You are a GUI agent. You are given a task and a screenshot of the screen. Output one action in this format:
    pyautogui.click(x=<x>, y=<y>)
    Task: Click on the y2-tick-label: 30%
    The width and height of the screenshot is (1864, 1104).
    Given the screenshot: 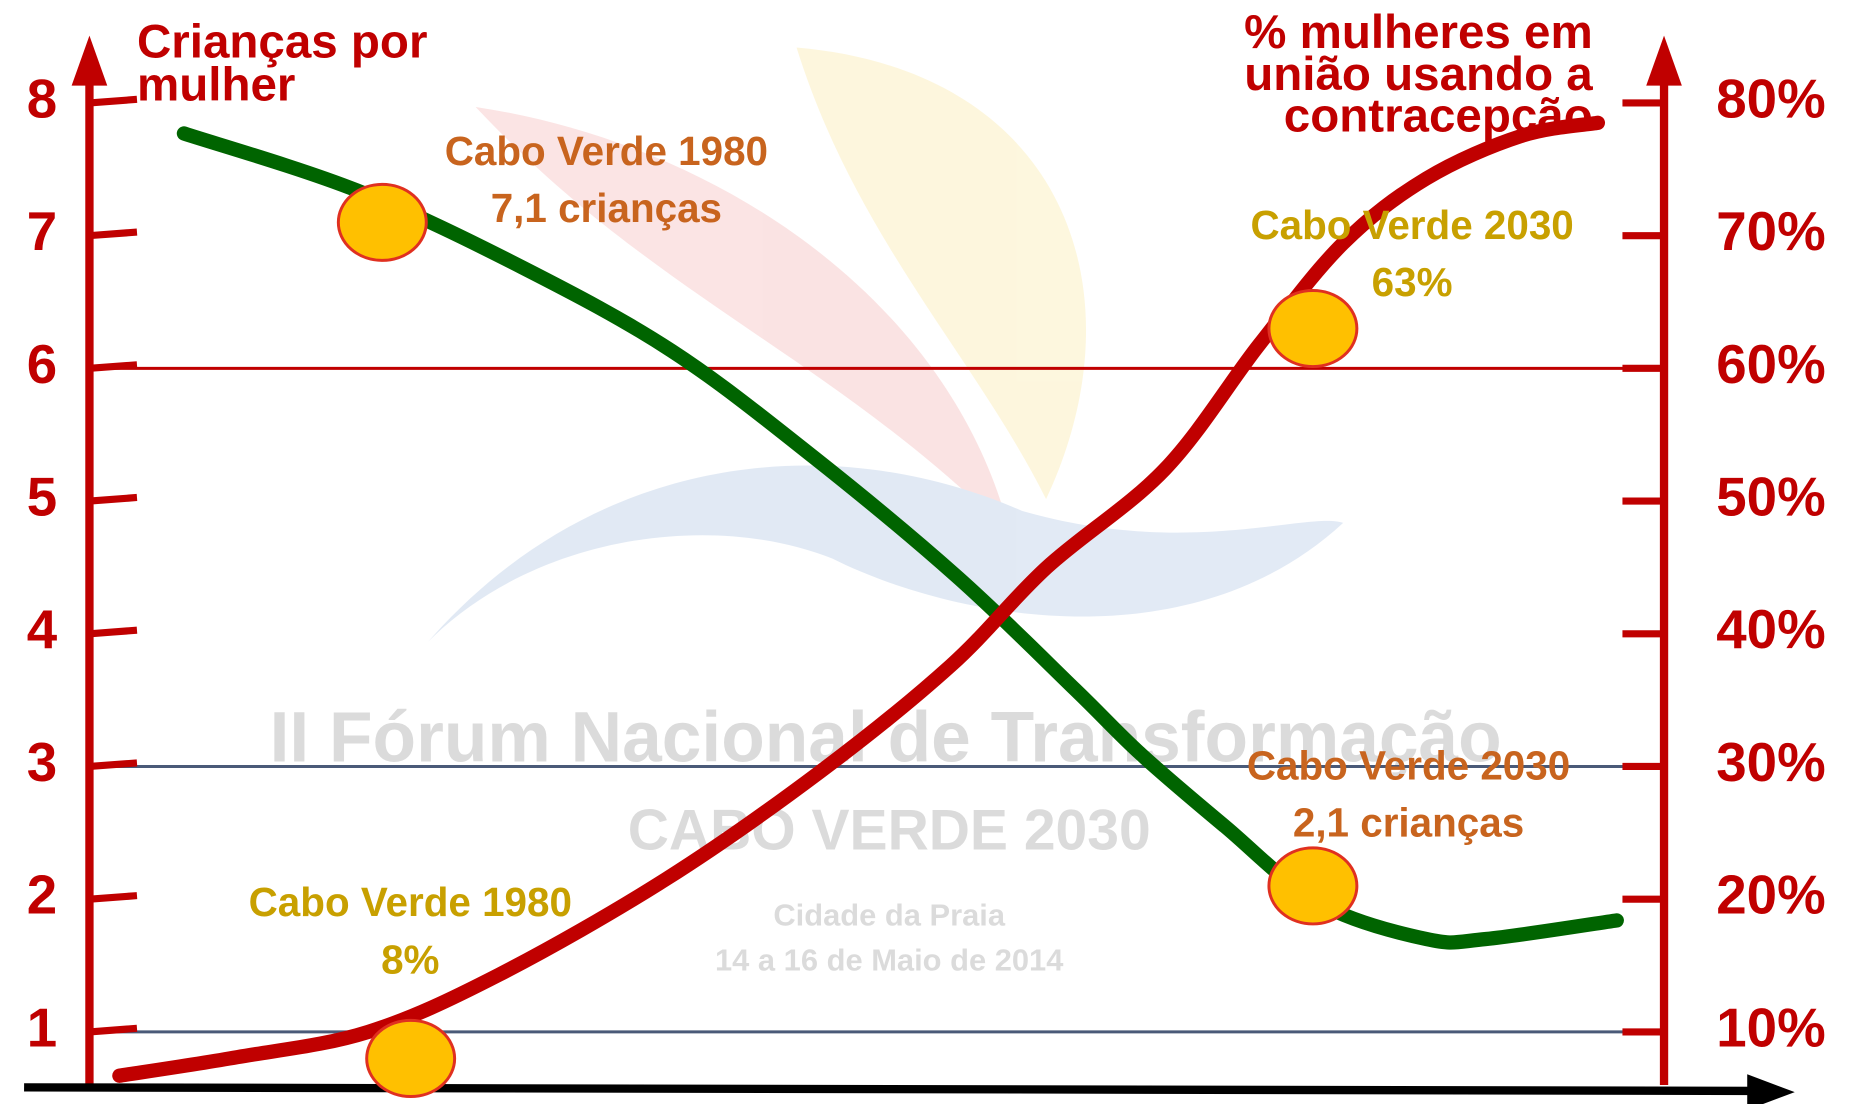 What is the action you would take?
    pyautogui.click(x=1770, y=762)
    